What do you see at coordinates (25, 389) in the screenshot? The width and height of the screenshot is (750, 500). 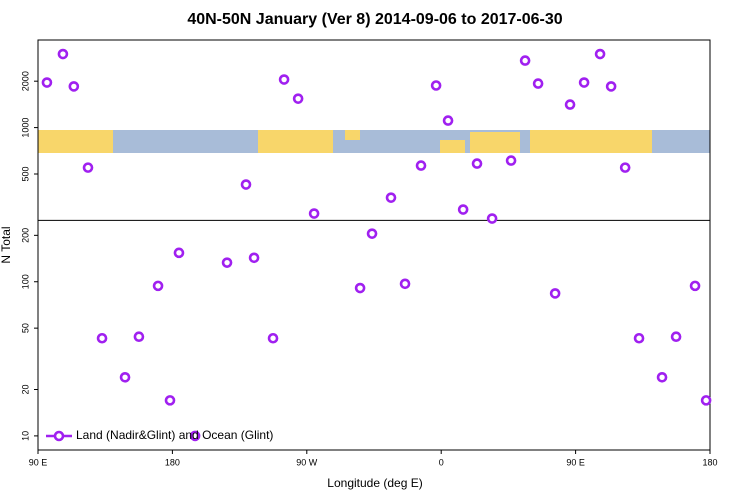 I see `y-tick-label: 20` at bounding box center [25, 389].